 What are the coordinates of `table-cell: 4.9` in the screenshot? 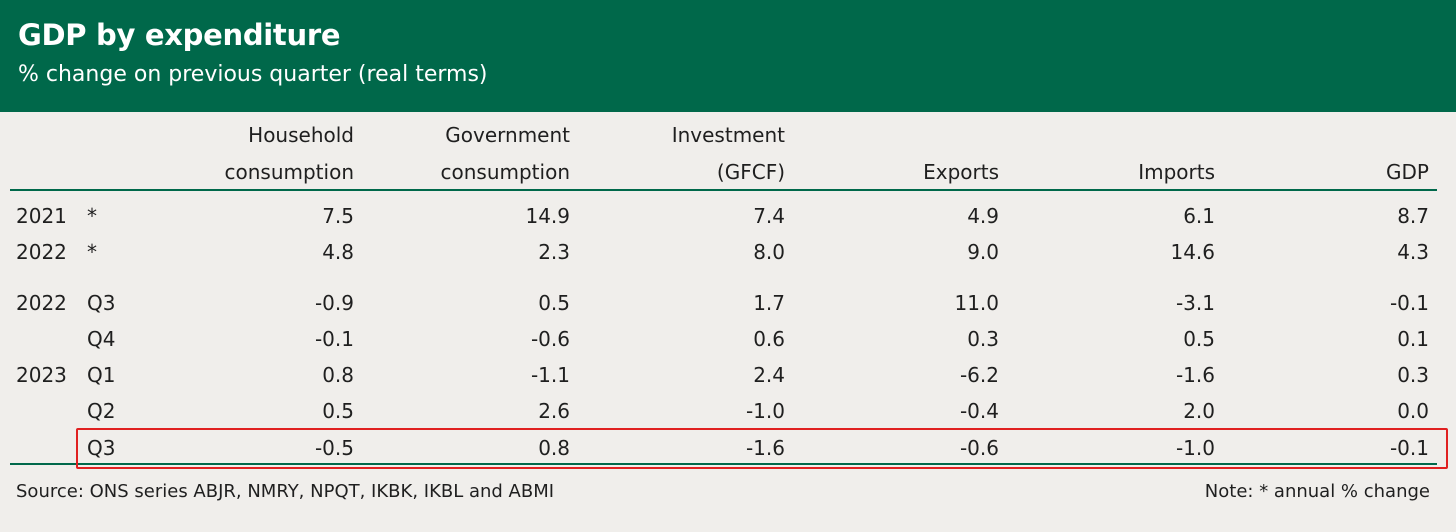 It's located at (983, 216).